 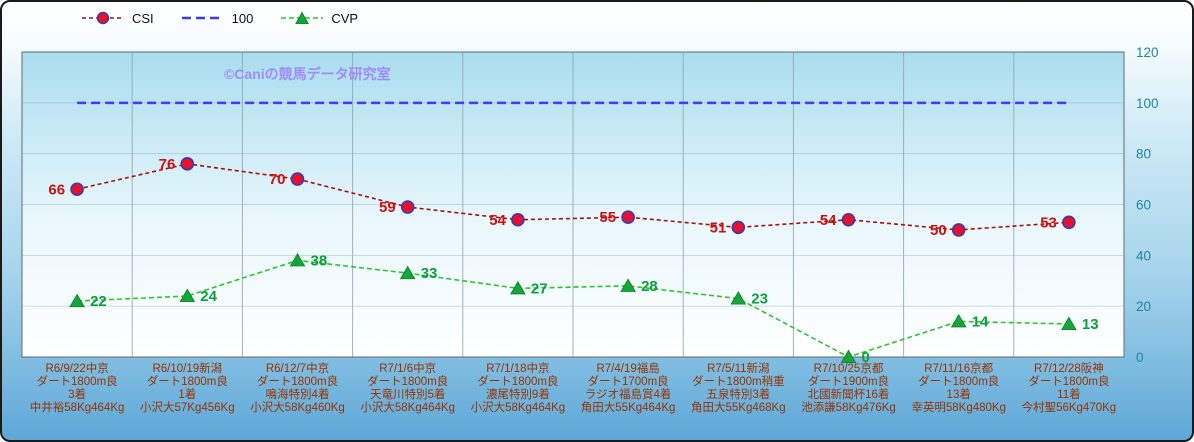 What do you see at coordinates (77, 387) in the screenshot?
I see `x-tick-label: R6/9/22中京ダート1800m良 3着中井裕58Kg464Kg` at bounding box center [77, 387].